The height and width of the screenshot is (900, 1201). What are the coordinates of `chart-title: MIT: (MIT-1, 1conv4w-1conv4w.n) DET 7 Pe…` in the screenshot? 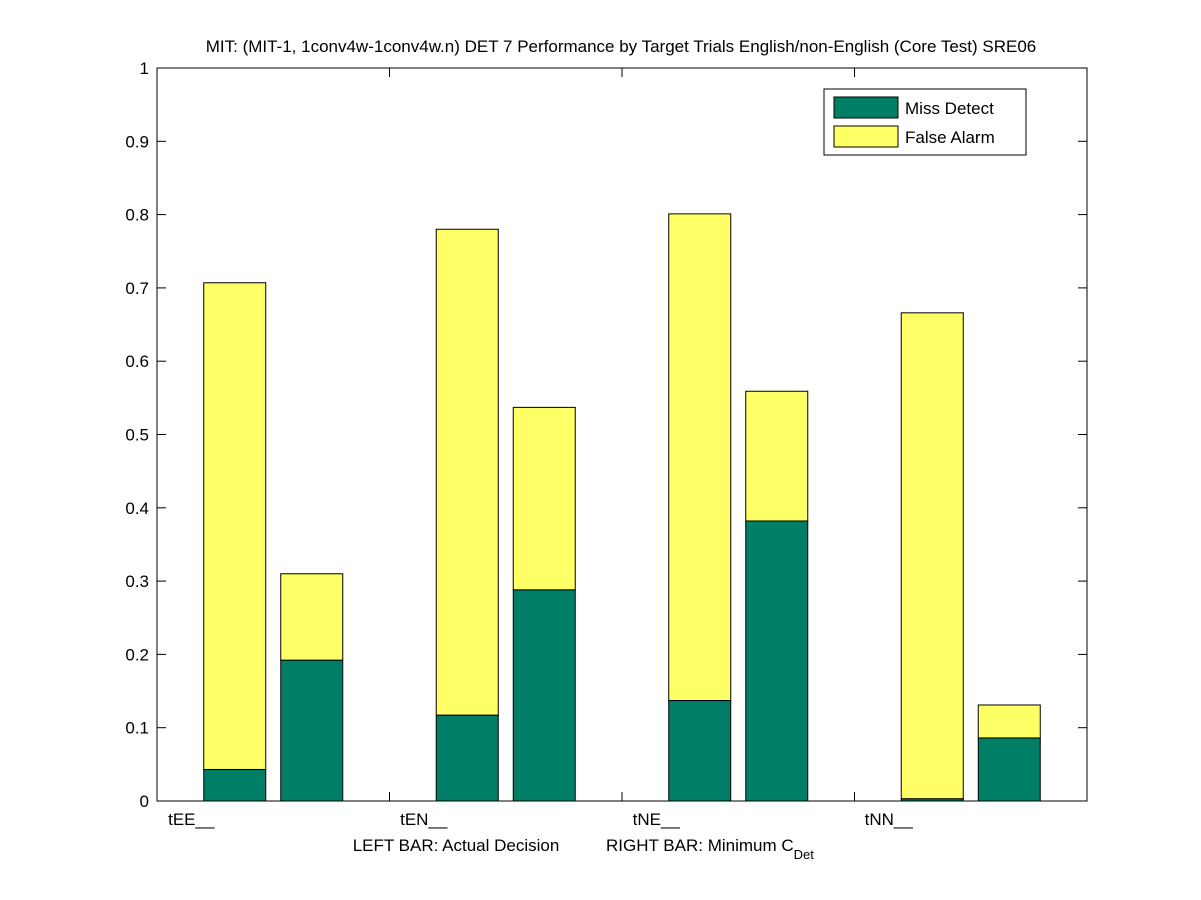 It's located at (621, 46).